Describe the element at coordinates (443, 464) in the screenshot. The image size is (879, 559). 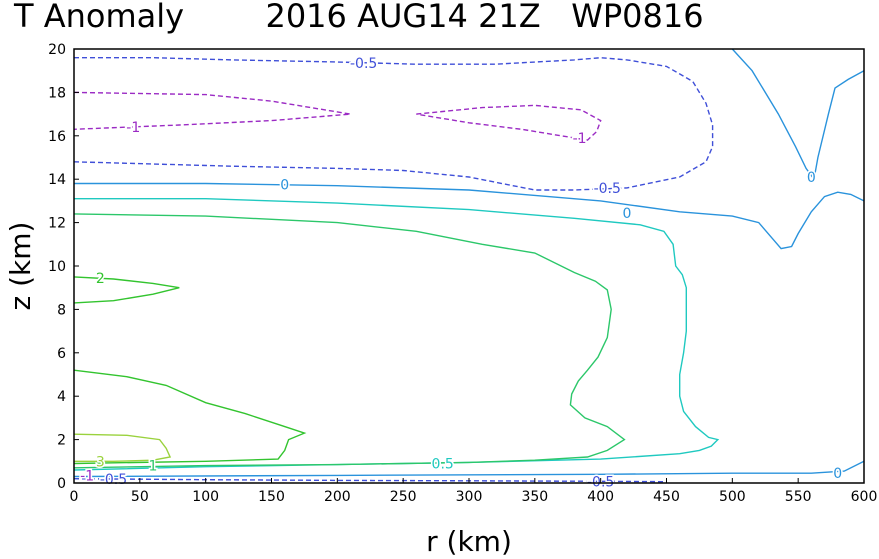
I see `contour-label: 0.5` at that location.